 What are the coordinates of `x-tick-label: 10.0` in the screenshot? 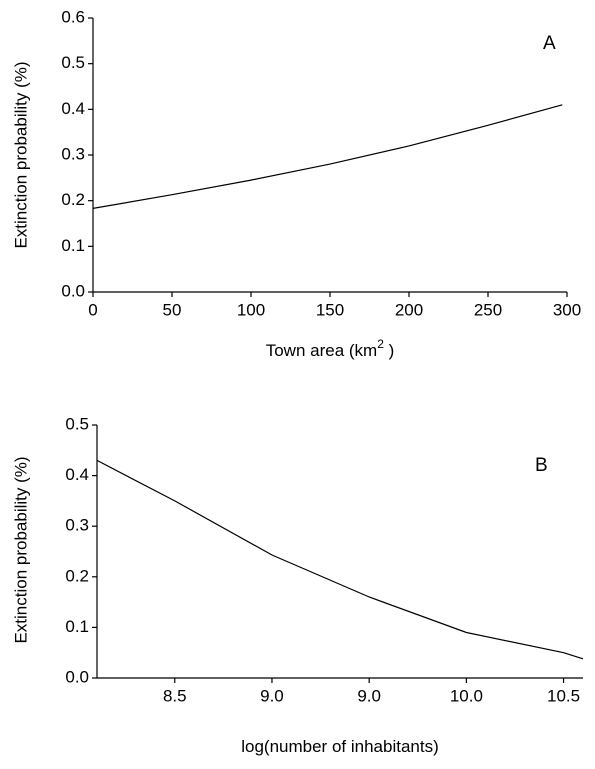 It's located at (466, 695).